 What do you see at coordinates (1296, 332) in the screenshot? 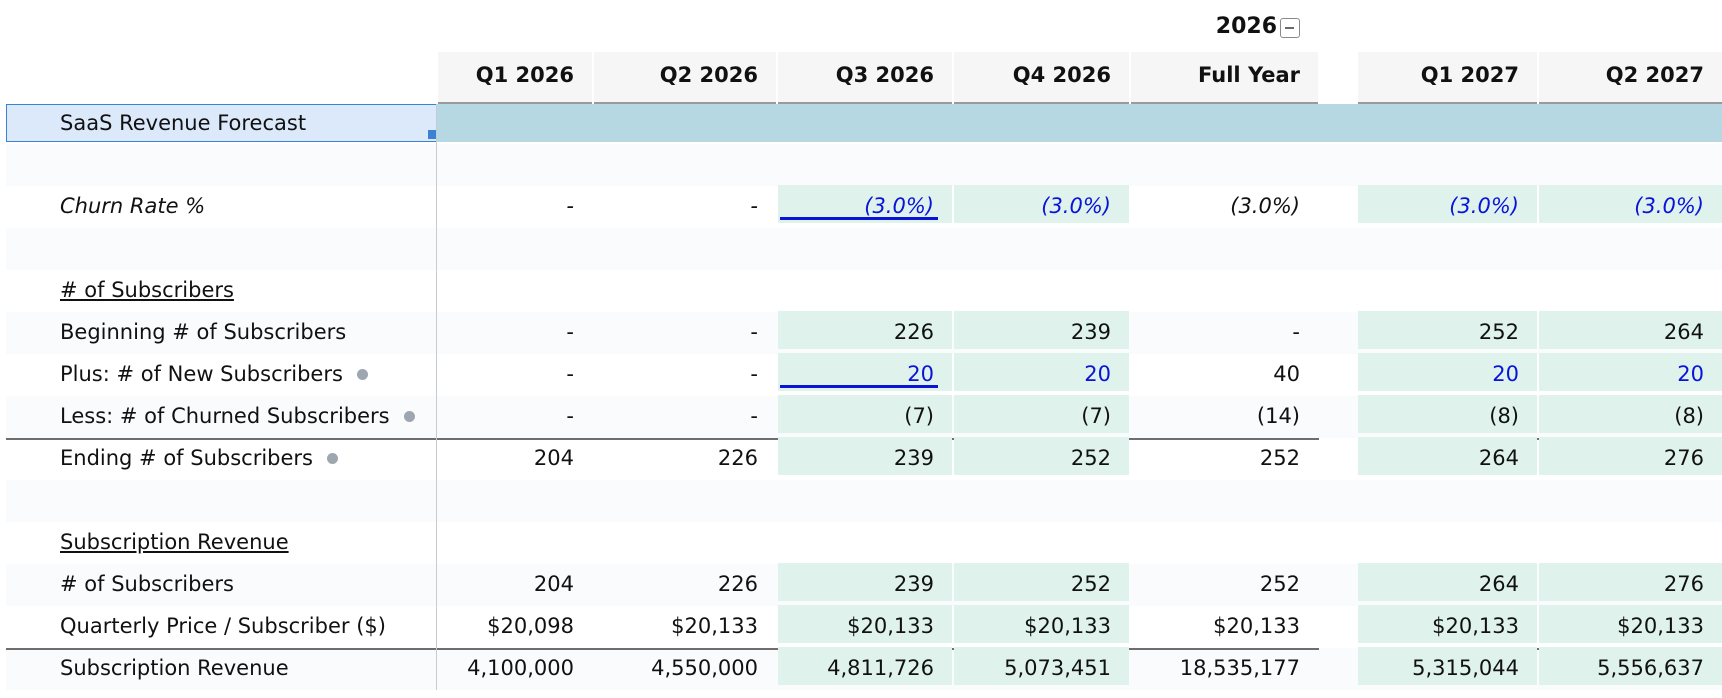
I see `cell-beginning-subscribers-4: -` at bounding box center [1296, 332].